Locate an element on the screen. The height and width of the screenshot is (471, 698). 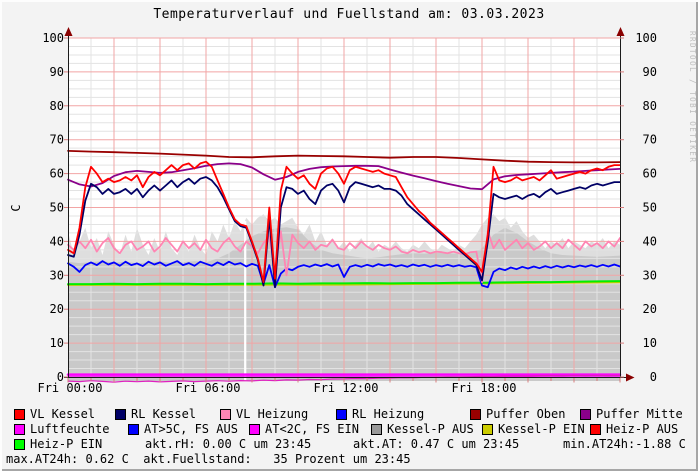
y-tick-label-right: 90 is located at coordinates (650, 72).